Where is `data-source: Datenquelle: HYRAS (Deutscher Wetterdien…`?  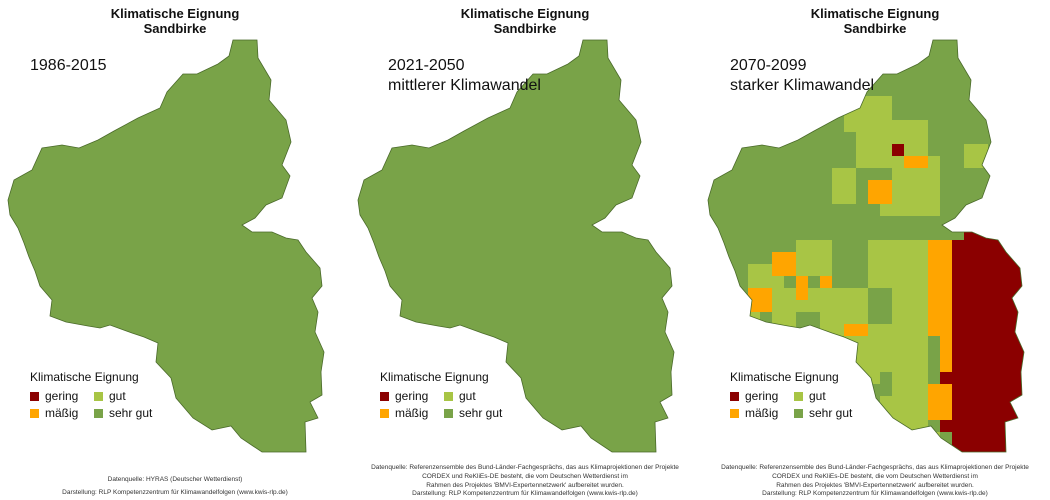 data-source: Datenquelle: HYRAS (Deutscher Wetterdien… is located at coordinates (175, 479).